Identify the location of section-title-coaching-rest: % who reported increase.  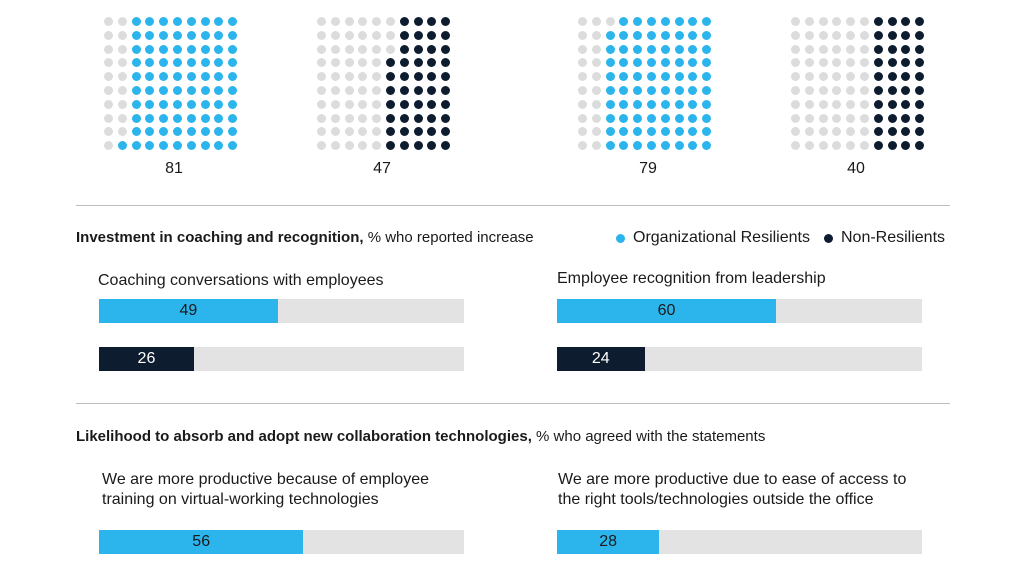
(448, 237).